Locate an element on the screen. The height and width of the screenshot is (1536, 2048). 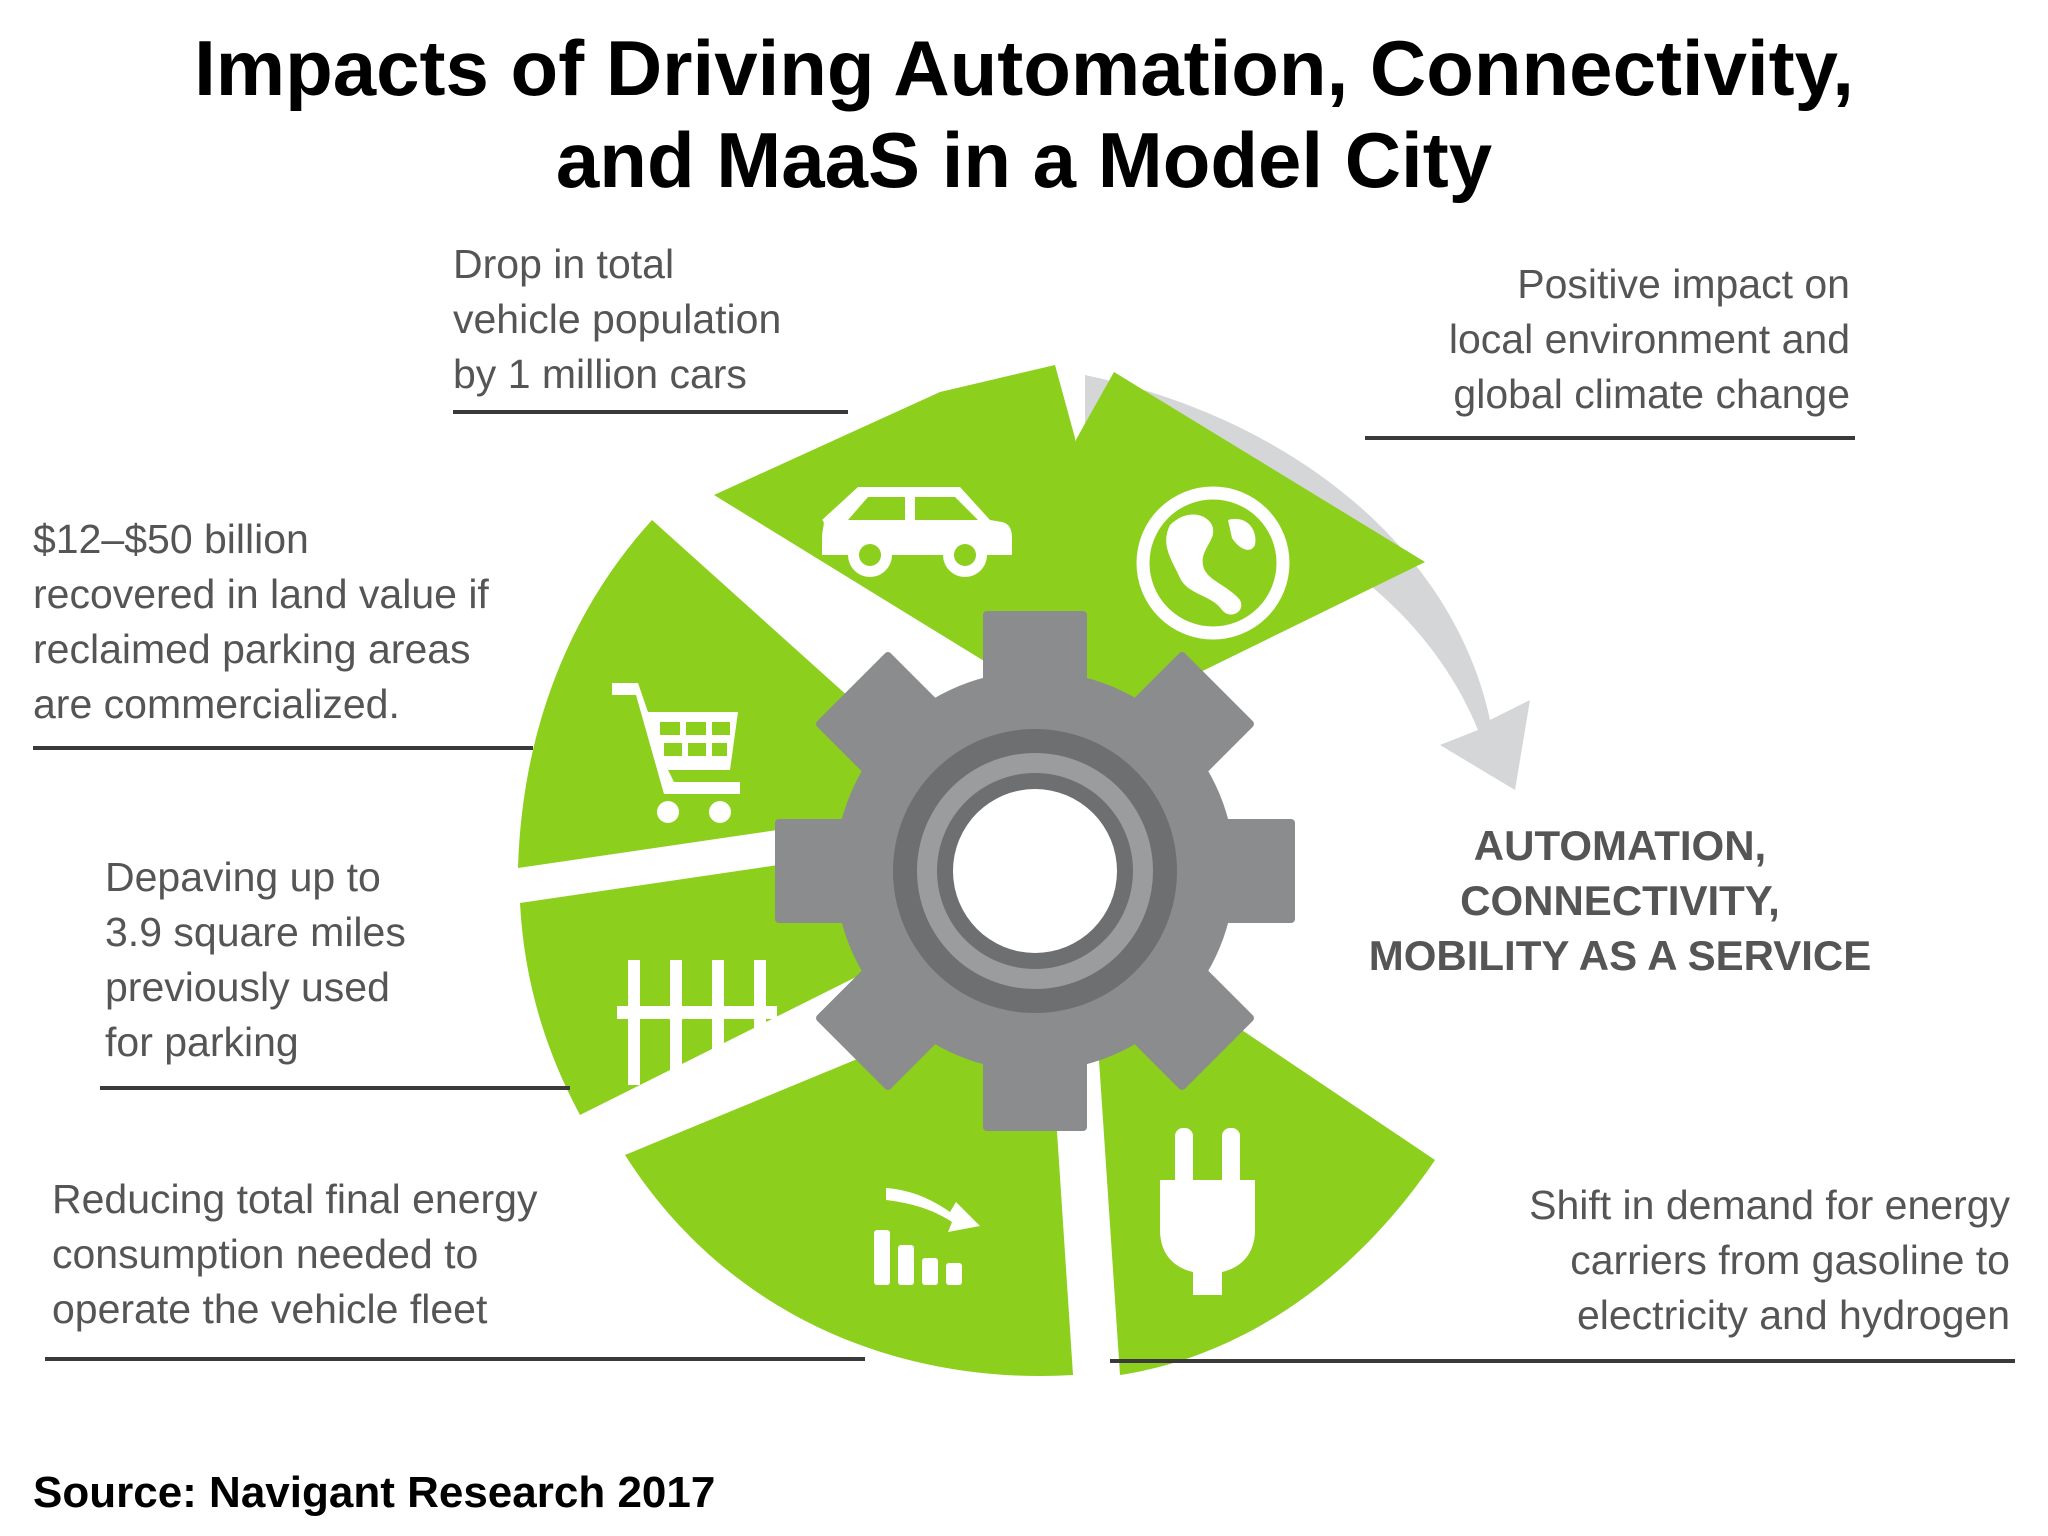
declining-bars-icon is located at coordinates (927, 1236).